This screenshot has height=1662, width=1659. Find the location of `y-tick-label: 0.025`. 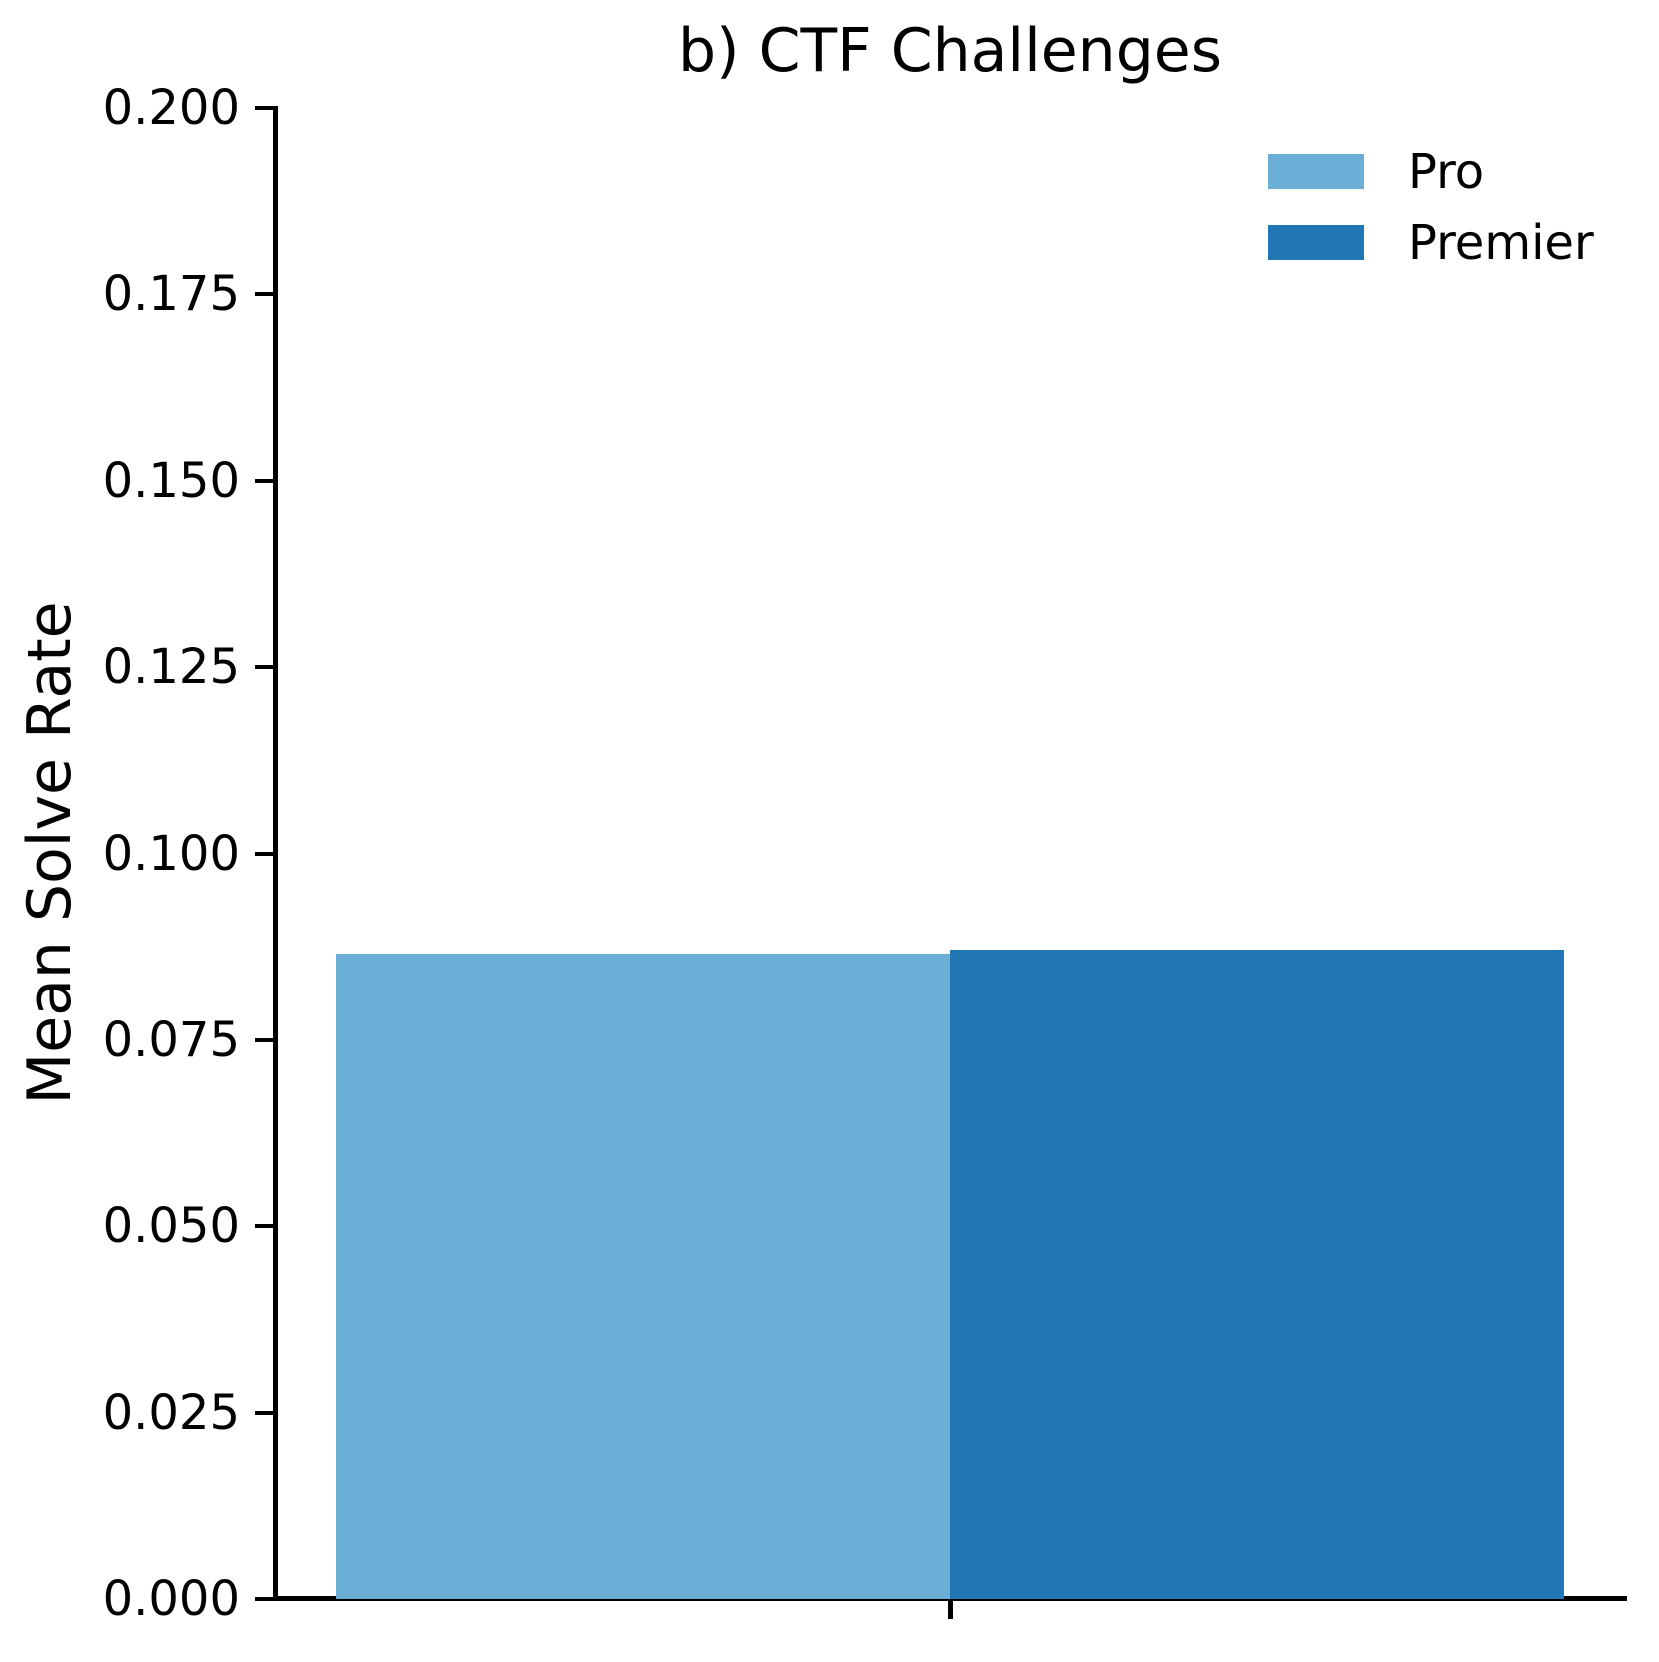

y-tick-label: 0.025 is located at coordinates (171, 1412).